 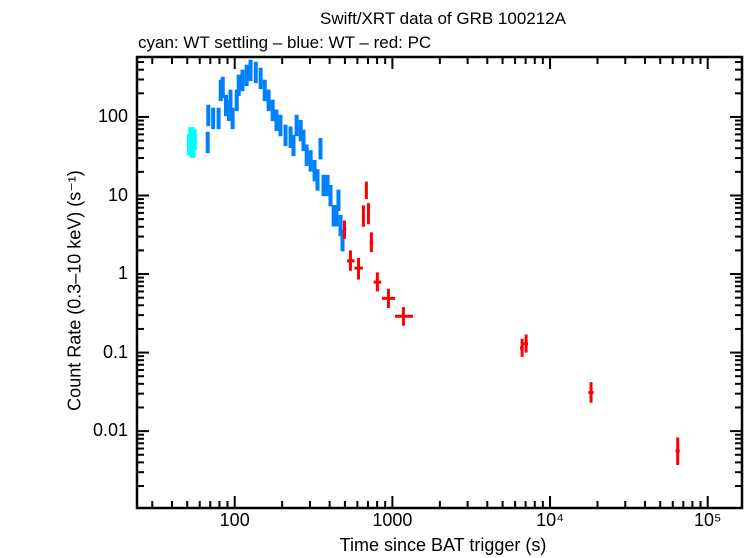 What do you see at coordinates (285, 42) in the screenshot?
I see `chart-subtitle: cyan: WT settling – blue: WT – red: PC` at bounding box center [285, 42].